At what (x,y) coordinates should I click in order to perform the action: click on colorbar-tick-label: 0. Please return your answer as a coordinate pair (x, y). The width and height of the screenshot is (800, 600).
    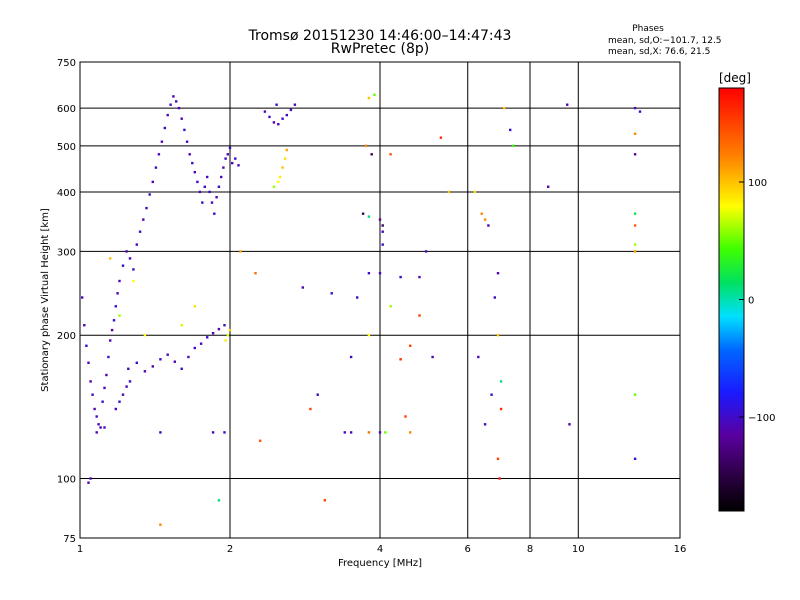
    Looking at the image, I should click on (751, 301).